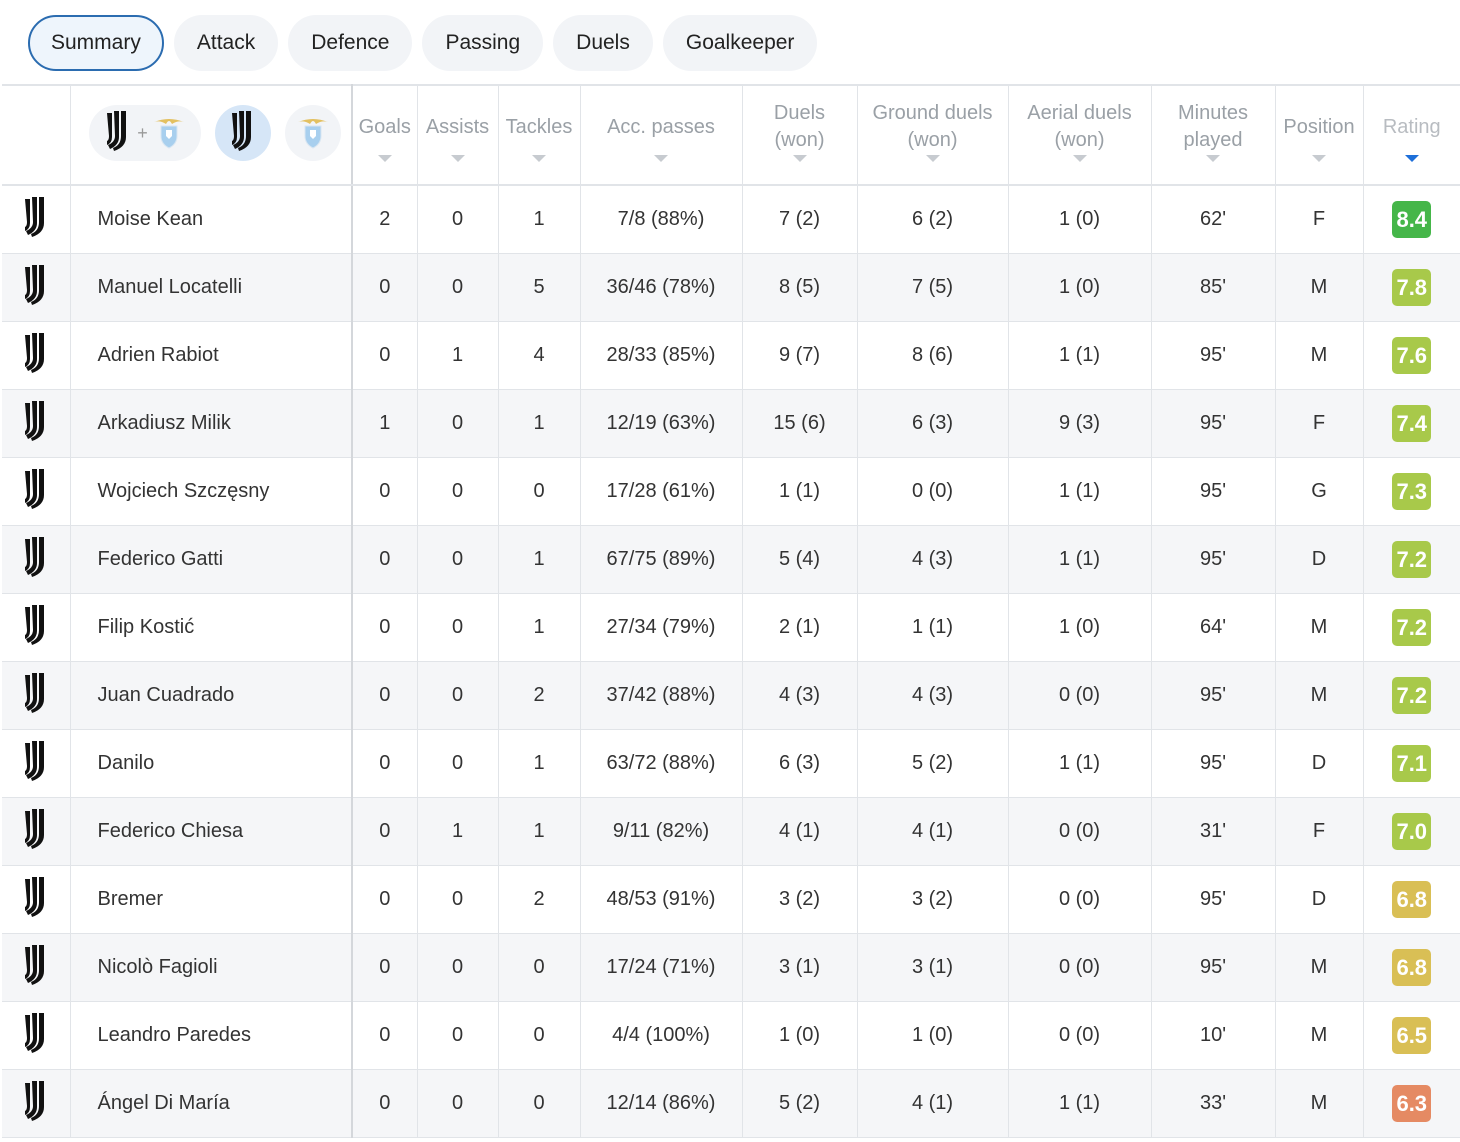  I want to click on goals-cell: 2, so click(385, 219).